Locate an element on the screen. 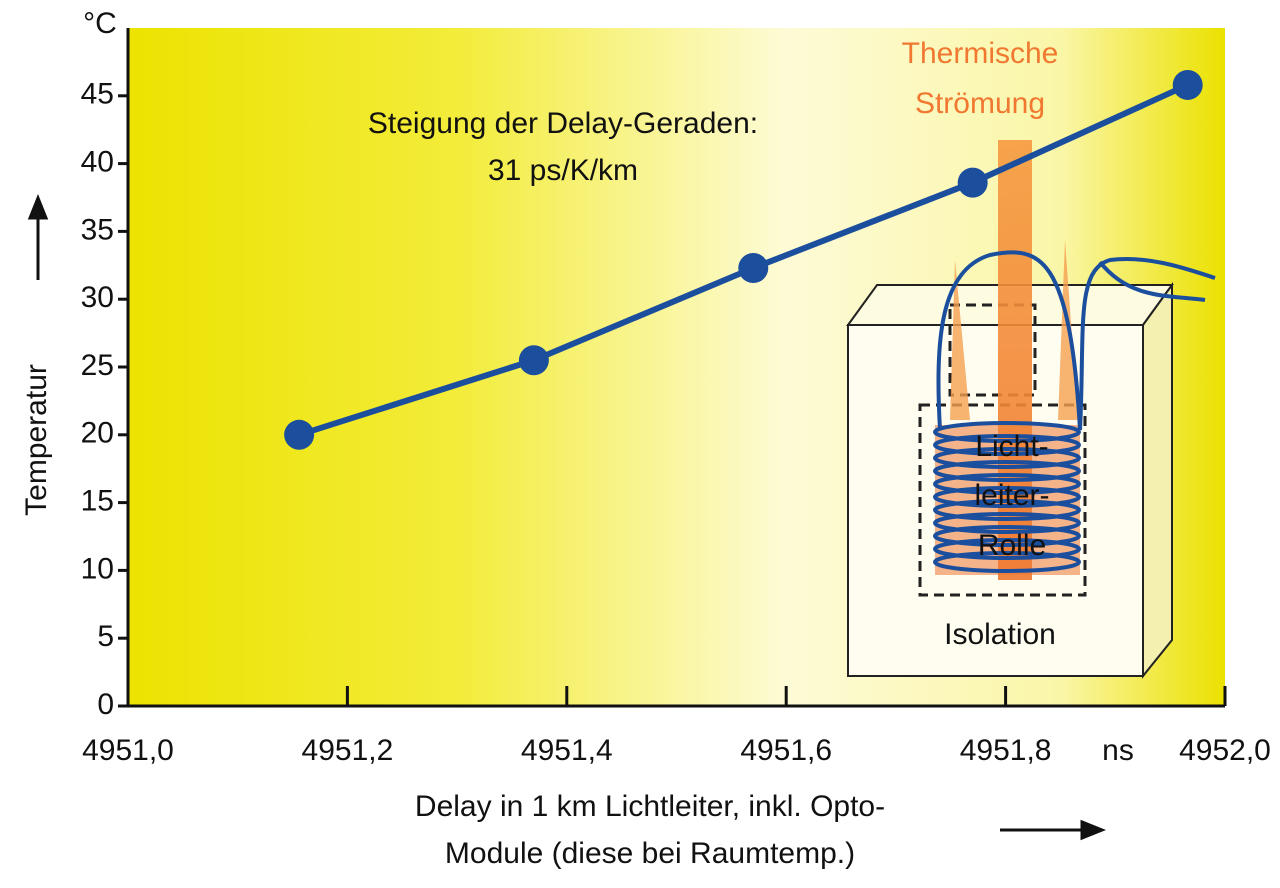 This screenshot has height=888, width=1280. annotation: Strömung is located at coordinates (980, 103).